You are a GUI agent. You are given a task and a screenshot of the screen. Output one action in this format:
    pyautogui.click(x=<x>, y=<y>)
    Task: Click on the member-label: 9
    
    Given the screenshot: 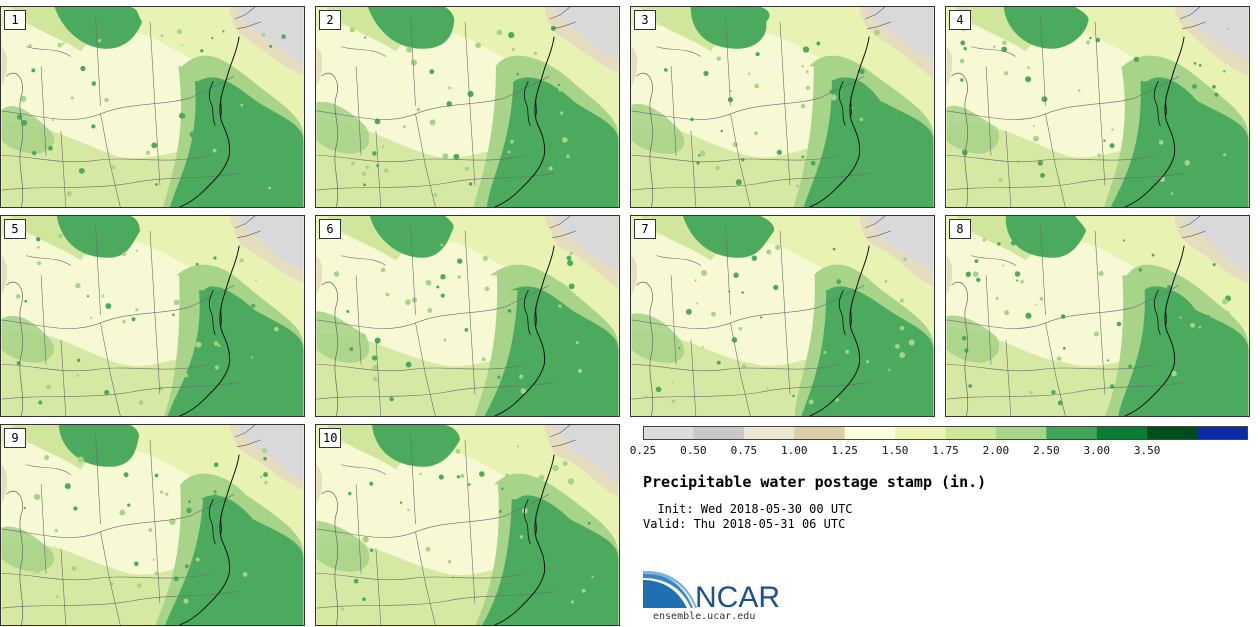 What is the action you would take?
    pyautogui.click(x=15, y=438)
    